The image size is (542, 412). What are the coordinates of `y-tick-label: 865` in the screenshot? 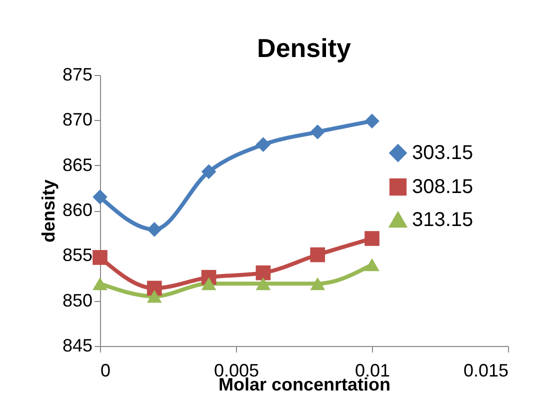 It's located at (77, 164).